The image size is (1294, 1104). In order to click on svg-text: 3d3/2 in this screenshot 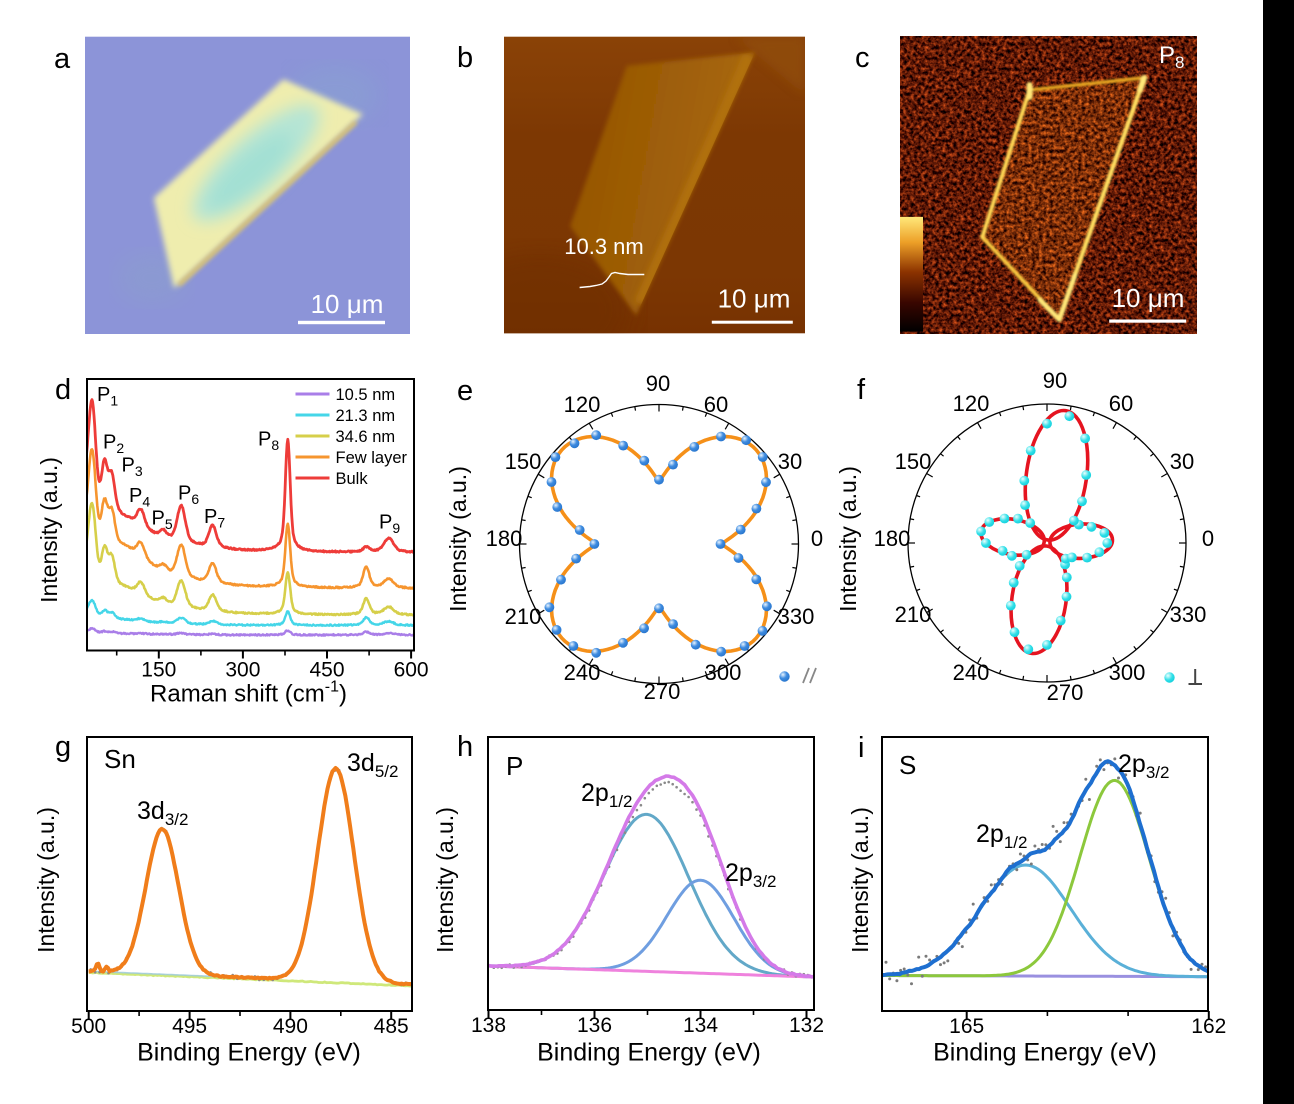, I will do `click(162, 813)`.